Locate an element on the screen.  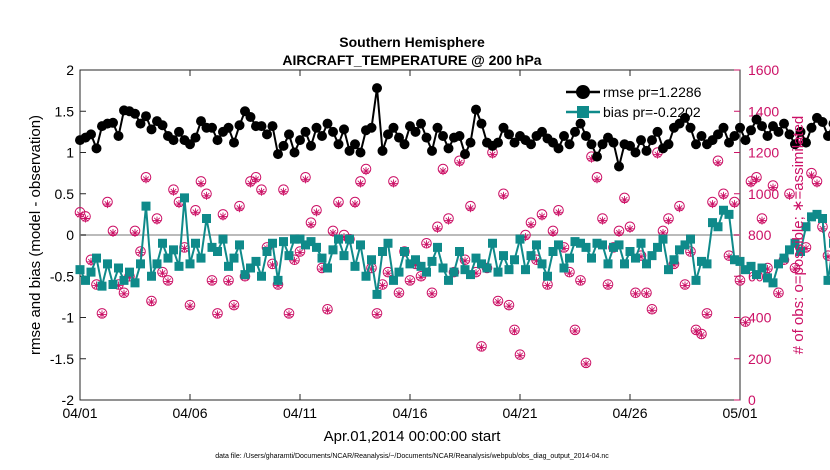
left-tick-label: 0.5 is located at coordinates (65, 194).